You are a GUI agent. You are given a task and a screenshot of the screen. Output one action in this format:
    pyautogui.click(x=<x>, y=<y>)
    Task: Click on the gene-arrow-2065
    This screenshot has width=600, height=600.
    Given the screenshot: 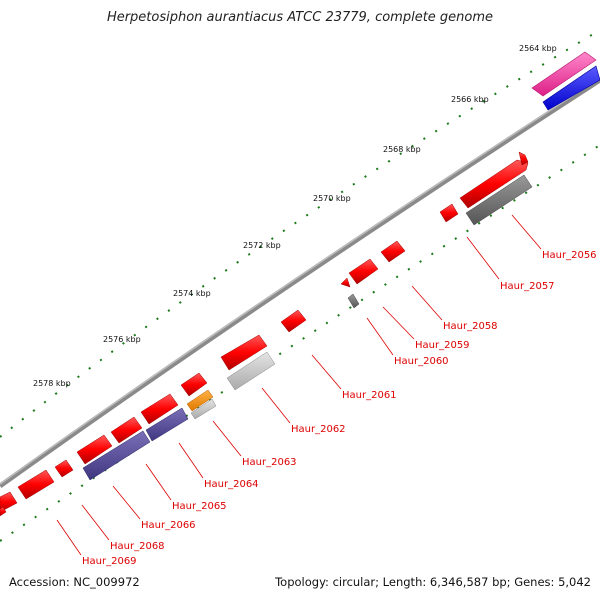 What is the action you would take?
    pyautogui.click(x=126, y=430)
    